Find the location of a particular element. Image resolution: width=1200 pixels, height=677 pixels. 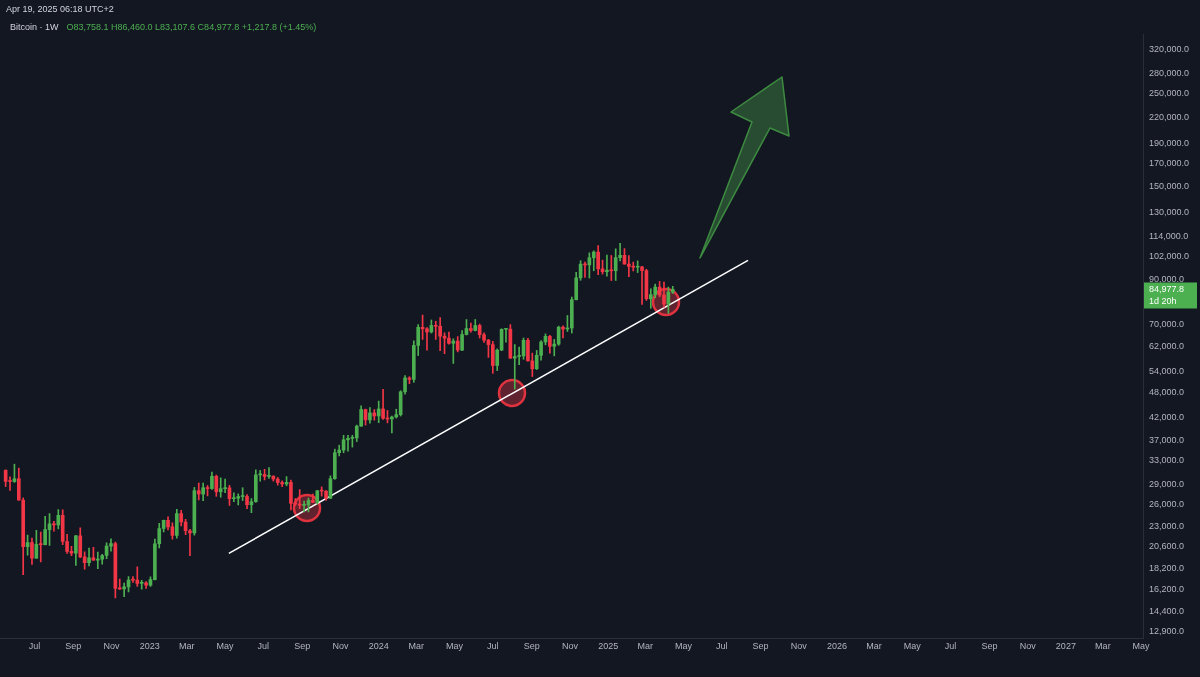

y-tick-label: 48,000.0 is located at coordinates (1167, 392).